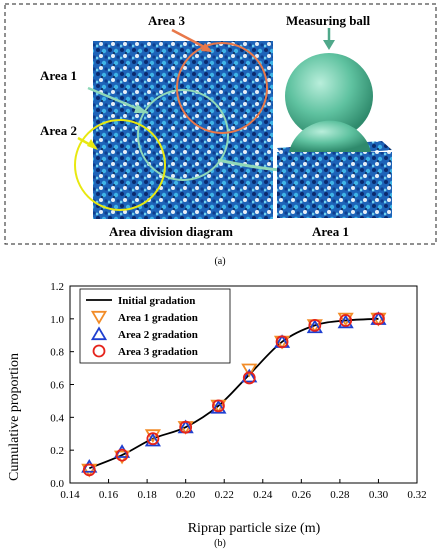 The image size is (441, 555). Describe the element at coordinates (171, 231) in the screenshot. I see `area-division-caption: Area division diagram` at that location.